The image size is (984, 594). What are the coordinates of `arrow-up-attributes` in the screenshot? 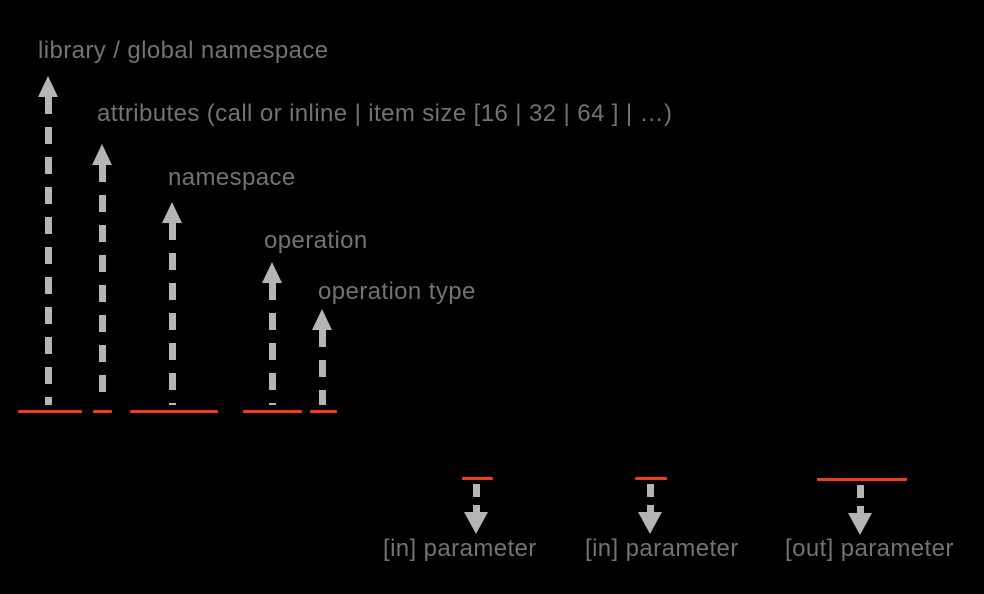 It's located at (102, 274).